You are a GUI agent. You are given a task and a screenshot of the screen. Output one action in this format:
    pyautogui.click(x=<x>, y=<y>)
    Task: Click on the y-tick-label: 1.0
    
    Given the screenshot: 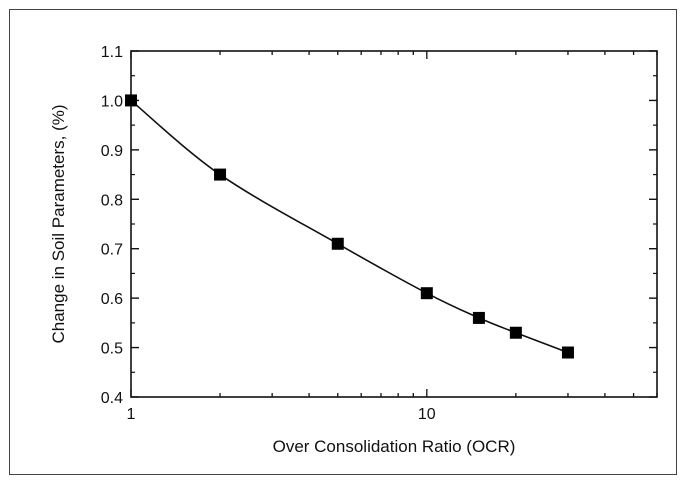 What is the action you would take?
    pyautogui.click(x=112, y=101)
    